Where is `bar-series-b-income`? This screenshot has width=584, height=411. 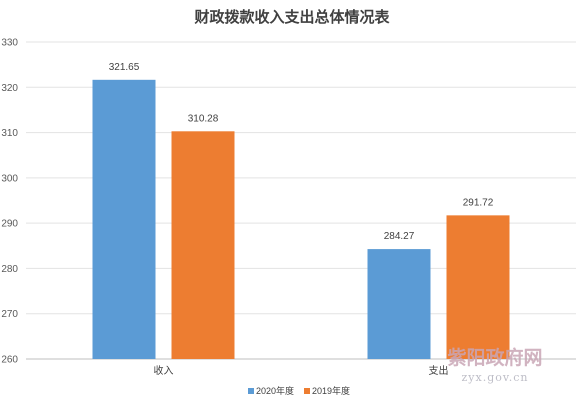
bar-series-b-income is located at coordinates (203, 245).